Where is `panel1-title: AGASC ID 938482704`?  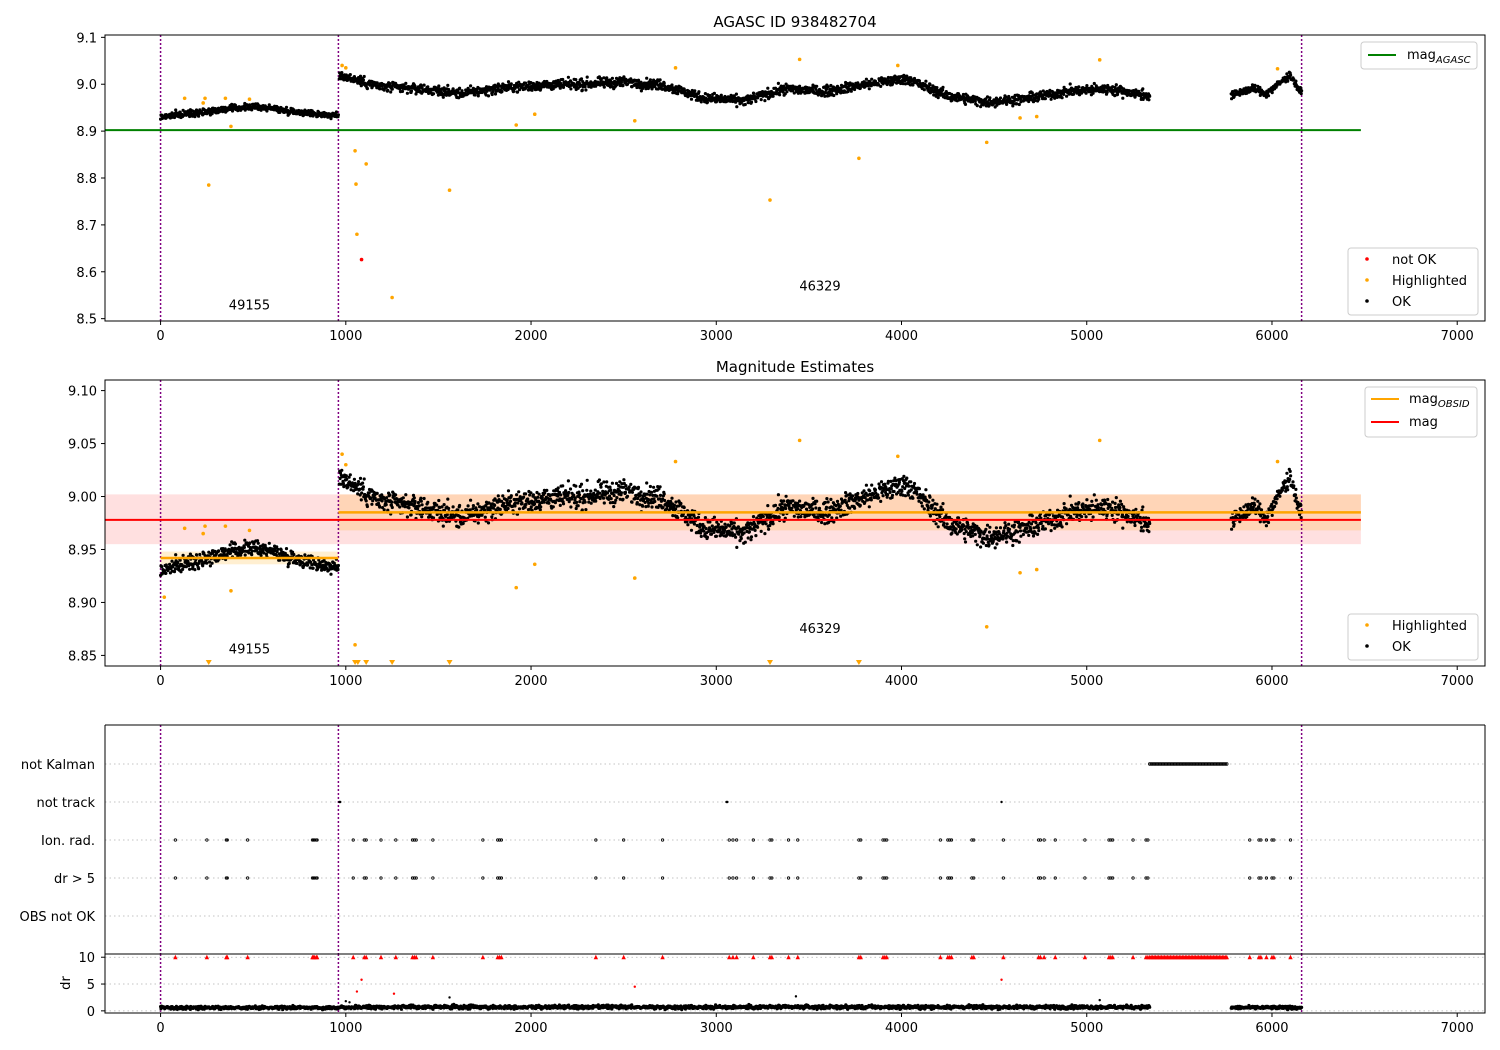
panel1-title: AGASC ID 938482704 is located at coordinates (794, 22).